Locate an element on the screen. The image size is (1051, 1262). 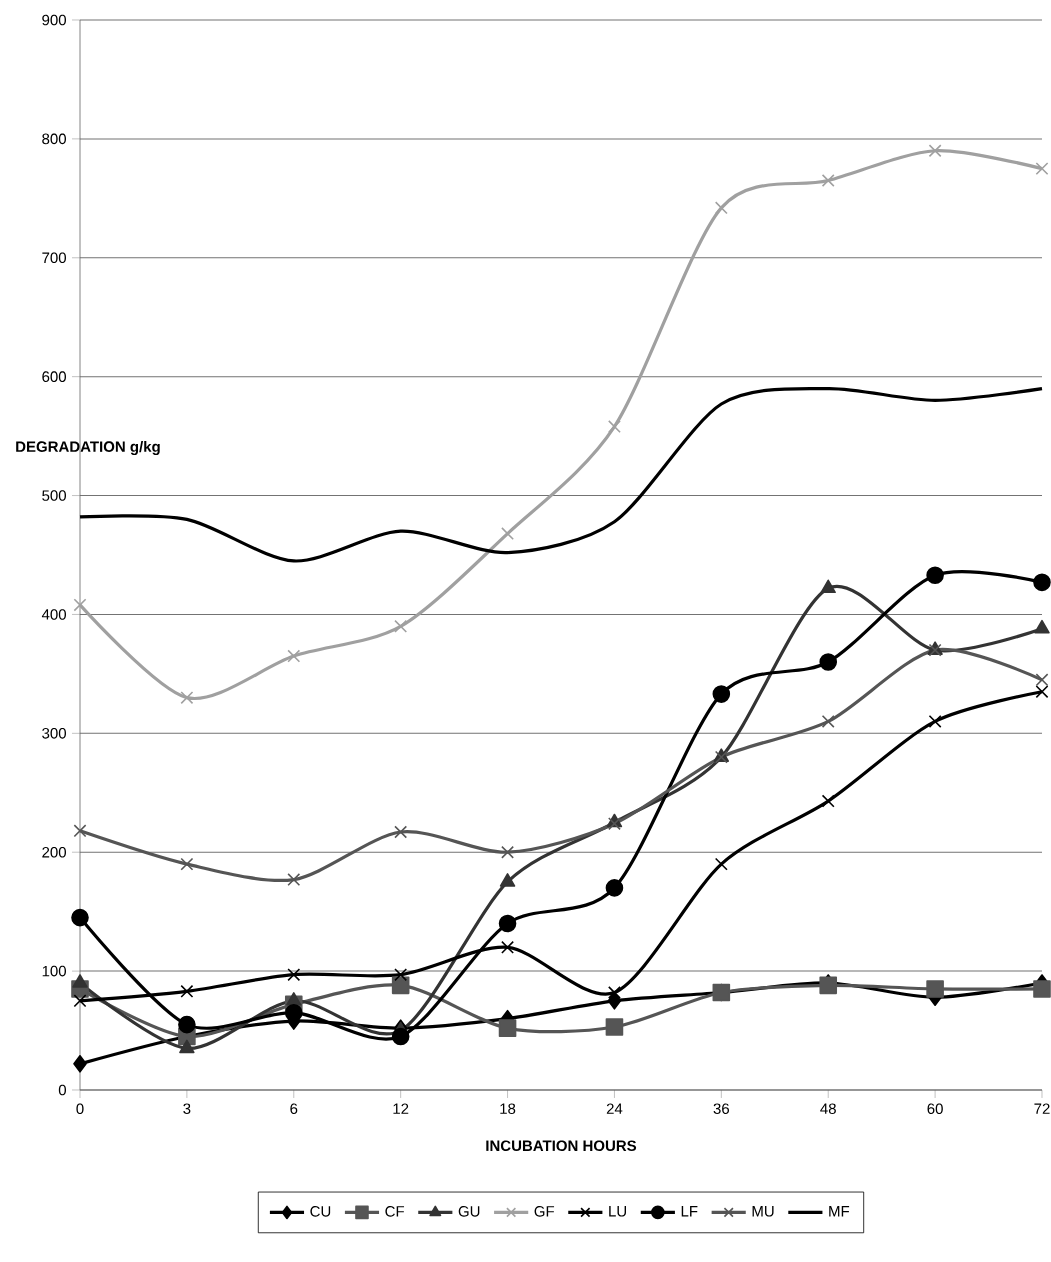
legend-label: MU is located at coordinates (763, 1211).